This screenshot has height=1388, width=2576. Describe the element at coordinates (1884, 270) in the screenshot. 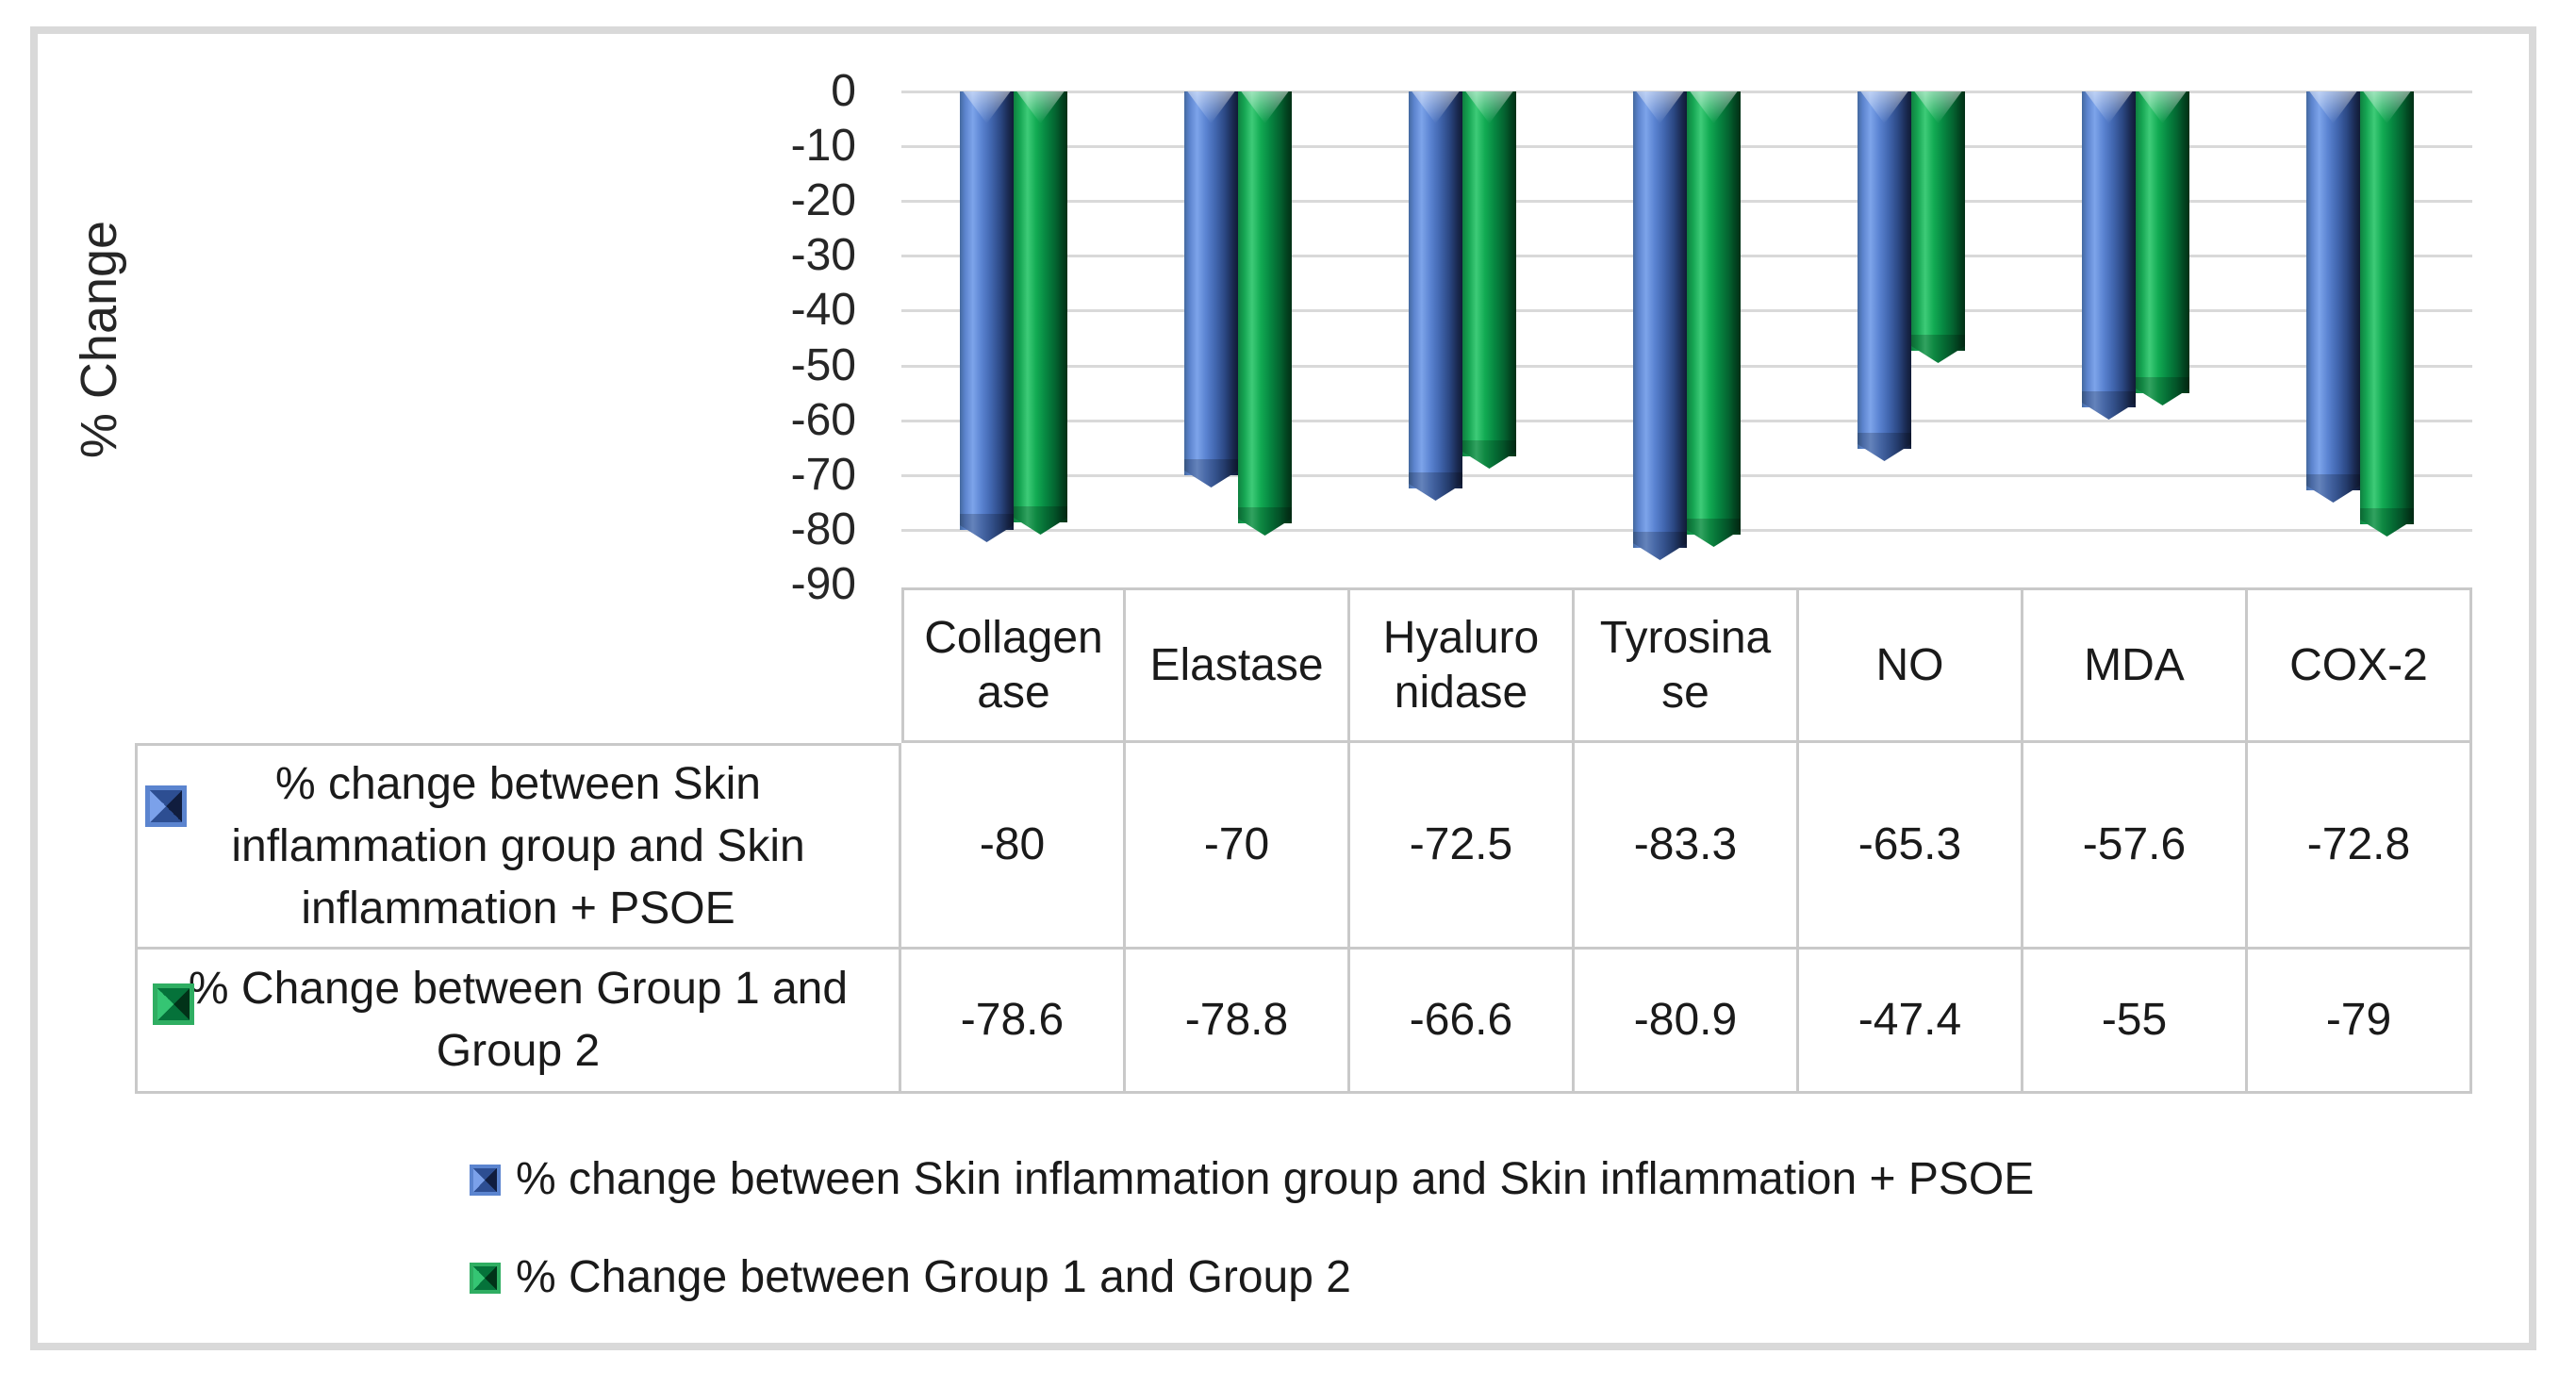

I see `bar-series-0-NO` at that location.